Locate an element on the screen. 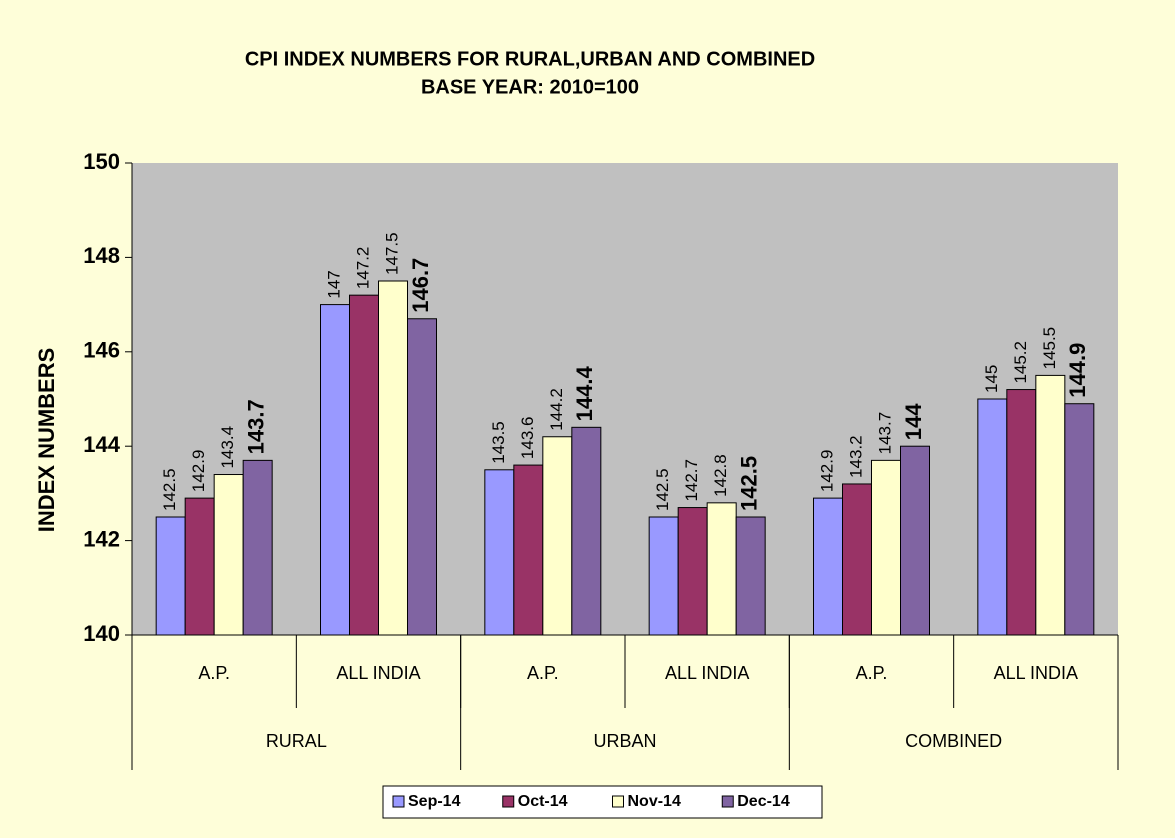 The image size is (1175, 838). data-label: 144.2 is located at coordinates (556, 409).